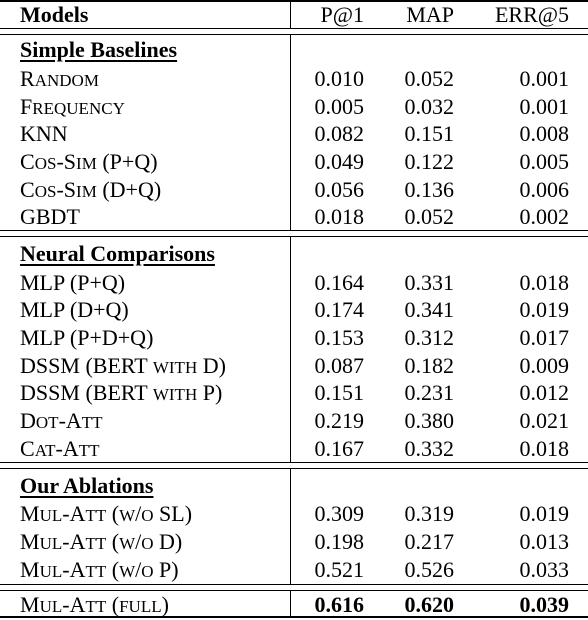 The height and width of the screenshot is (620, 588). What do you see at coordinates (429, 392) in the screenshot?
I see `map-value: 0.231` at bounding box center [429, 392].